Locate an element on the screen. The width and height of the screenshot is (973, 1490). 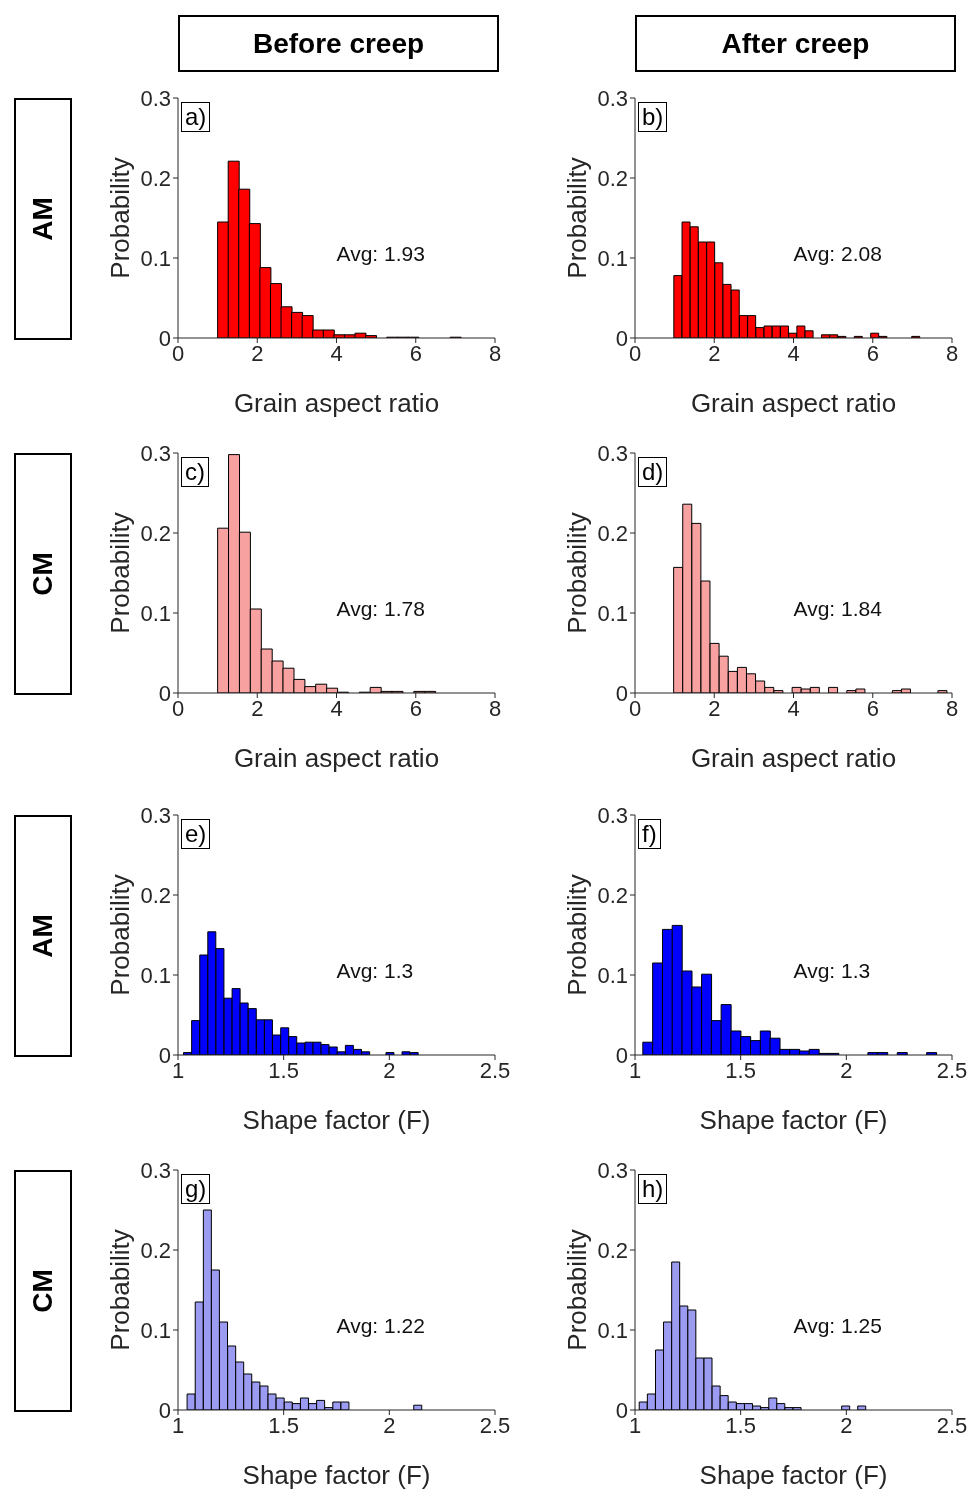
annotation: Avg: 1.93 is located at coordinates (380, 254).